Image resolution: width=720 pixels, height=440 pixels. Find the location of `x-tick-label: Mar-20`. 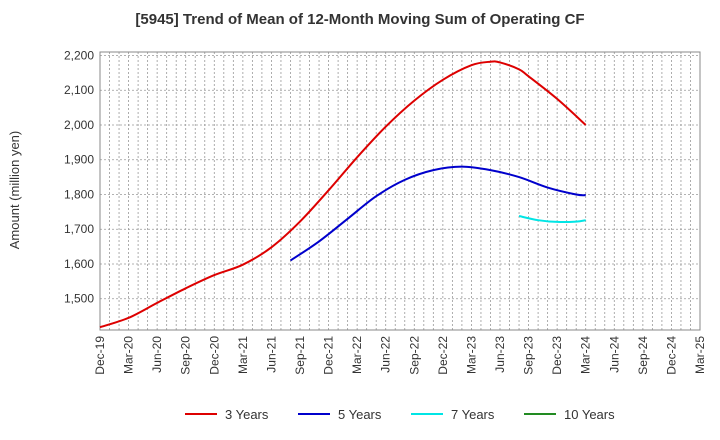

x-tick-label: Mar-20 is located at coordinates (129, 355).